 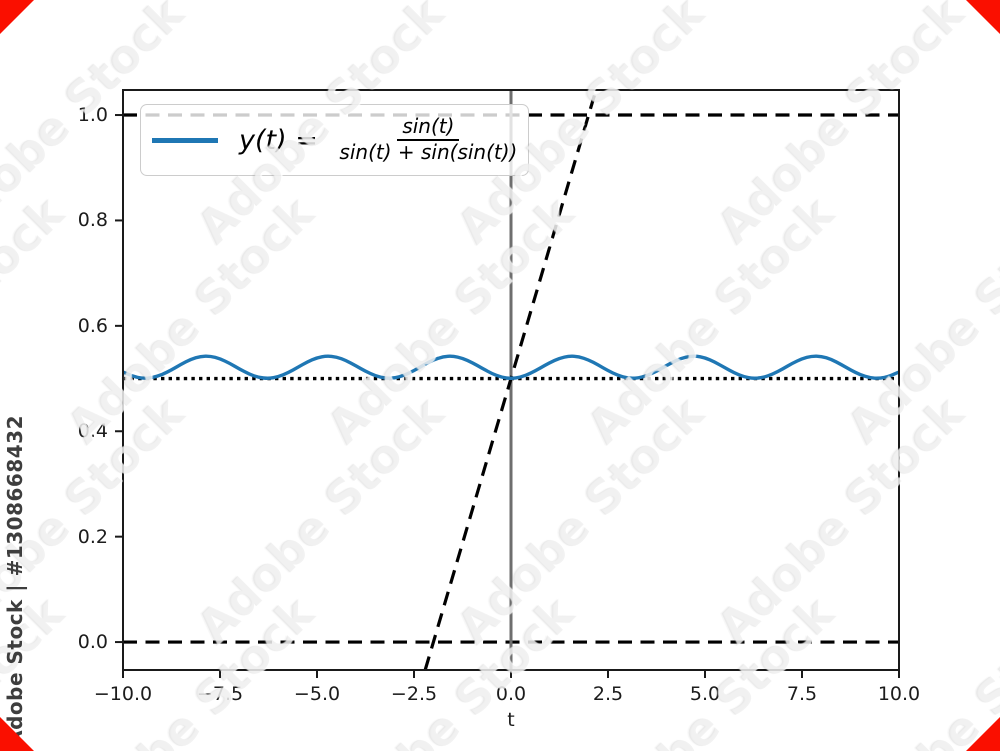 I want to click on x-tick-label: −10.0, so click(x=123, y=694).